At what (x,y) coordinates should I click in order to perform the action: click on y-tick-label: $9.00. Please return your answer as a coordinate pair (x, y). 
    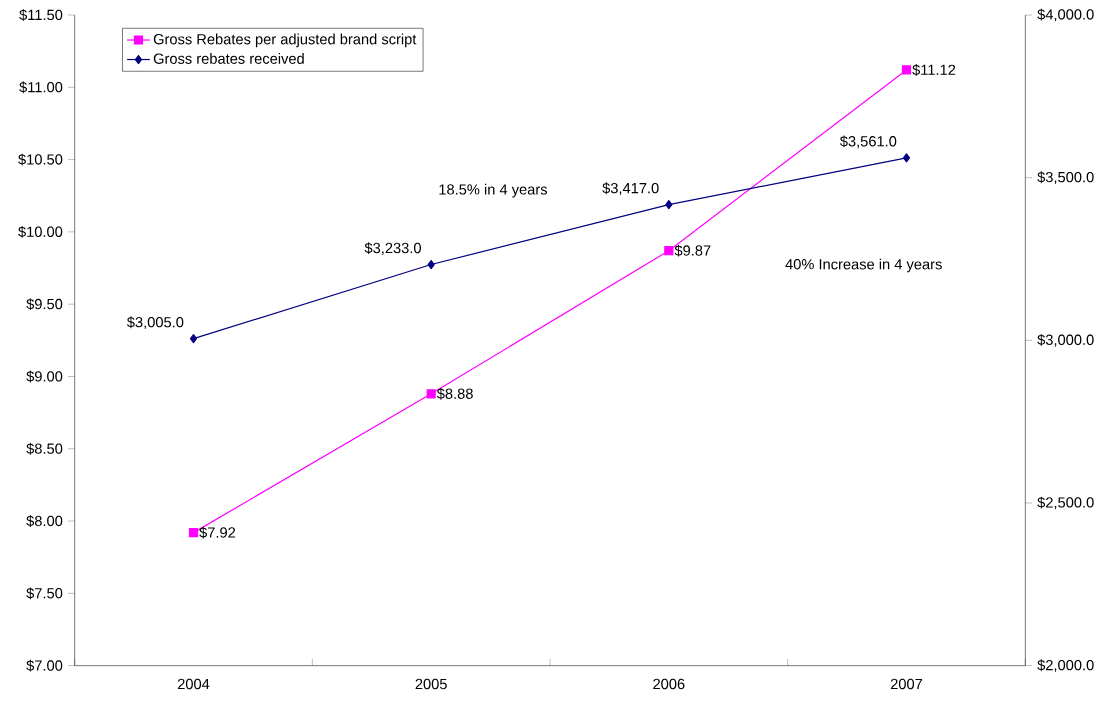
    Looking at the image, I should click on (44, 376).